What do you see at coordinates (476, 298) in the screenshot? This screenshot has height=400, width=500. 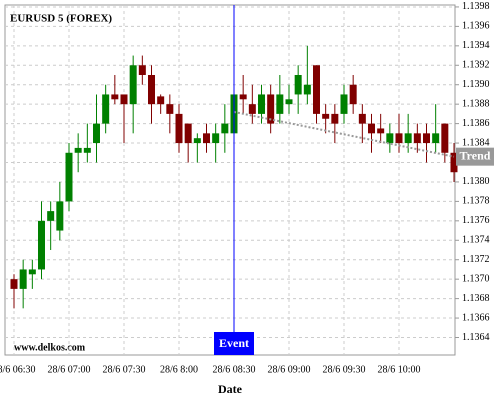 I see `y-tick-label: 1.1368` at bounding box center [476, 298].